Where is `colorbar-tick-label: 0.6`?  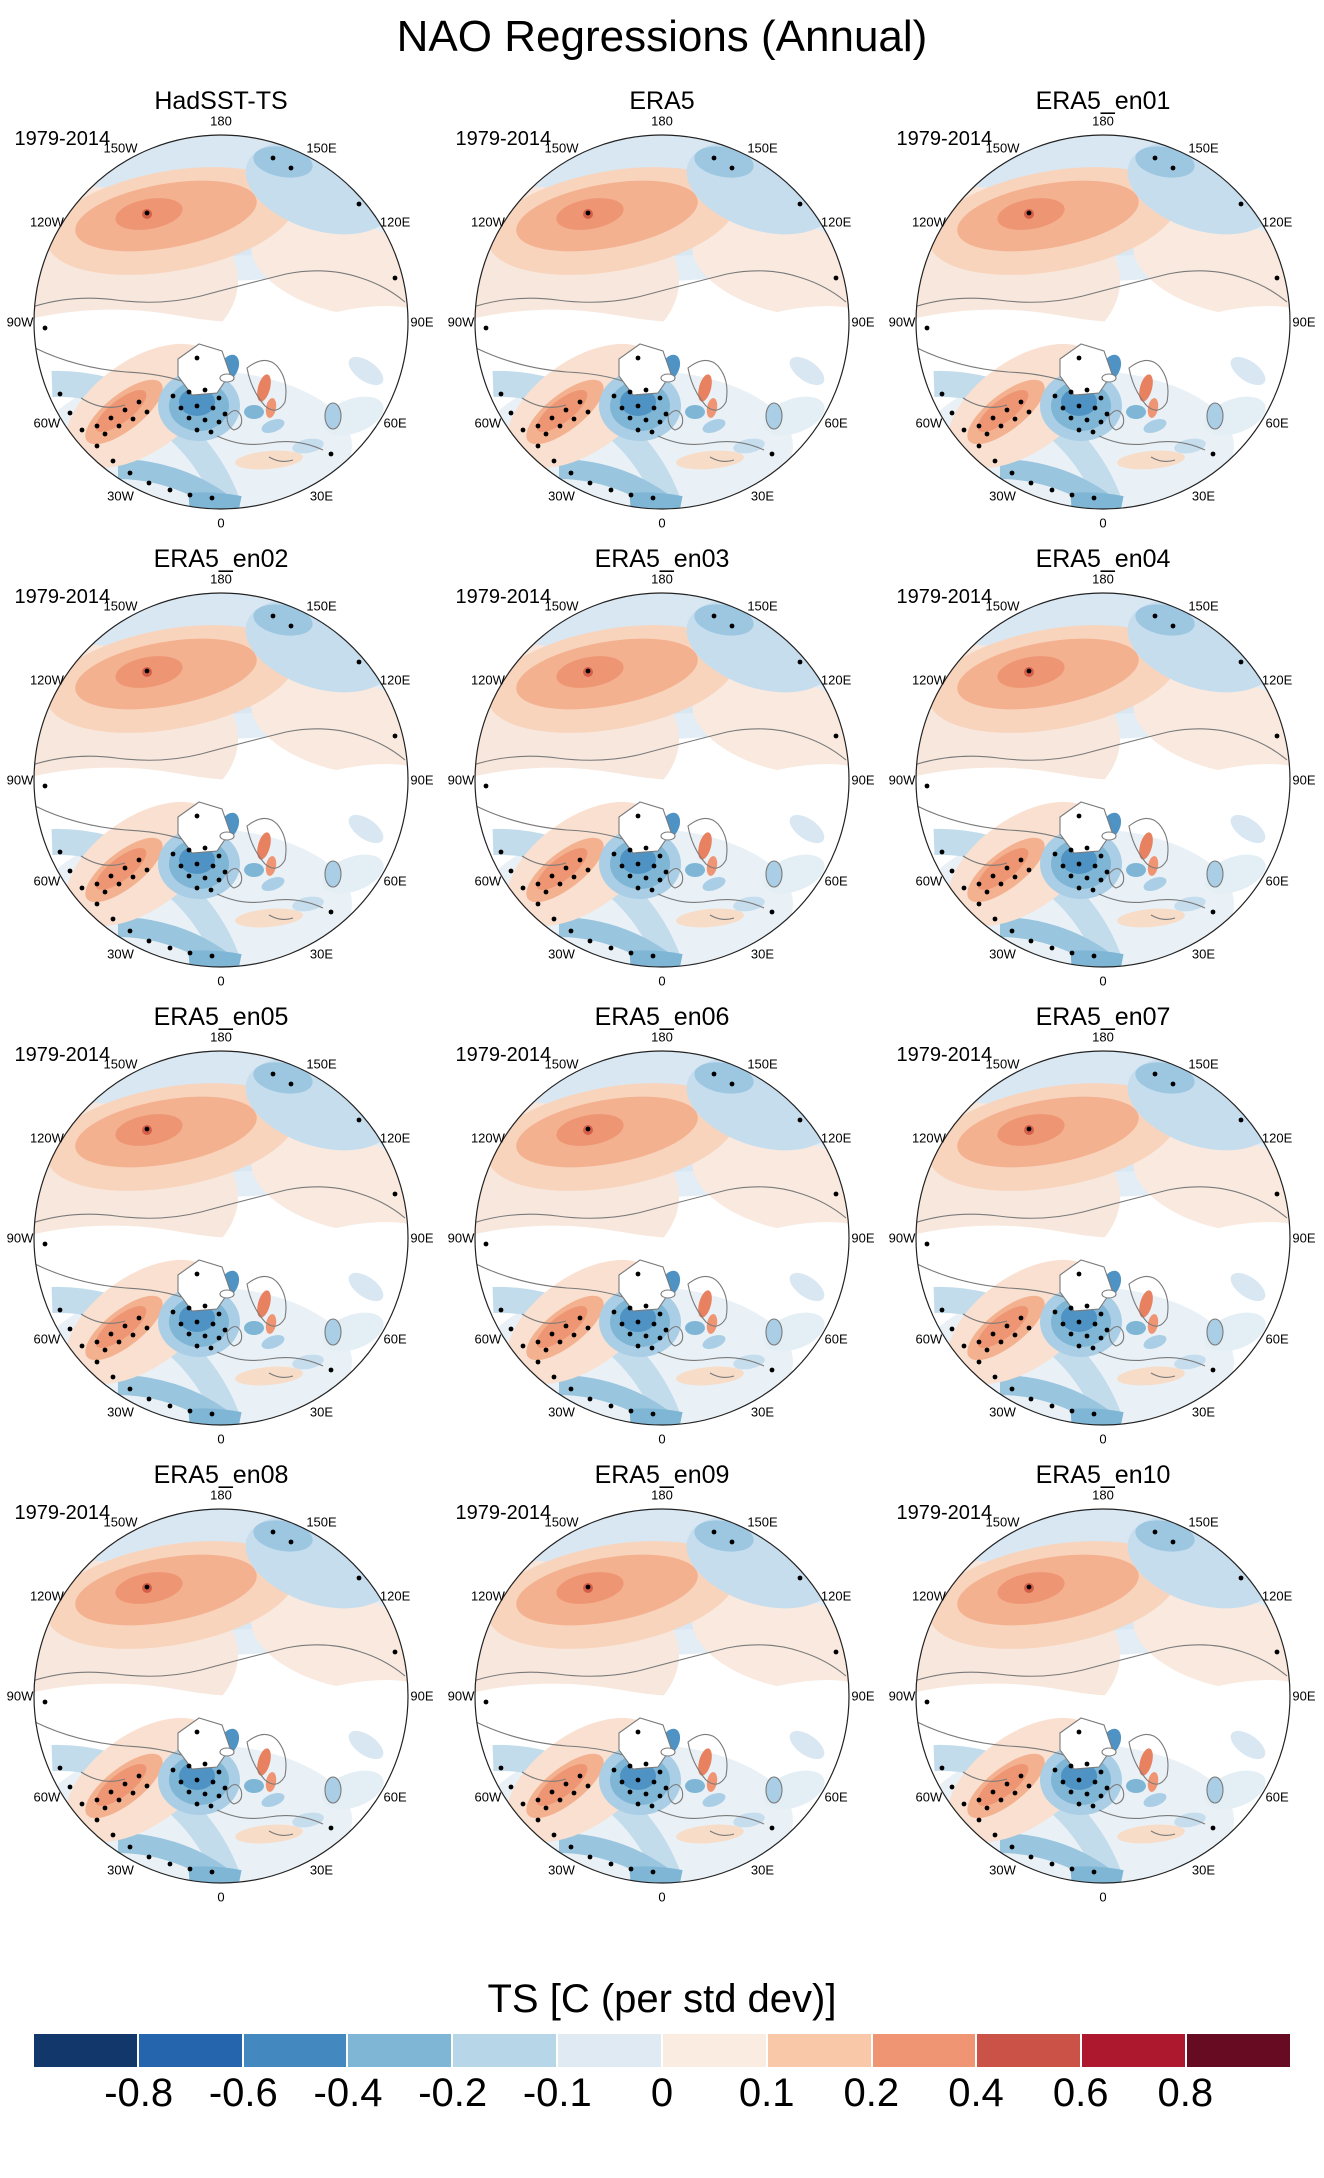 colorbar-tick-label: 0.6 is located at coordinates (1080, 2093).